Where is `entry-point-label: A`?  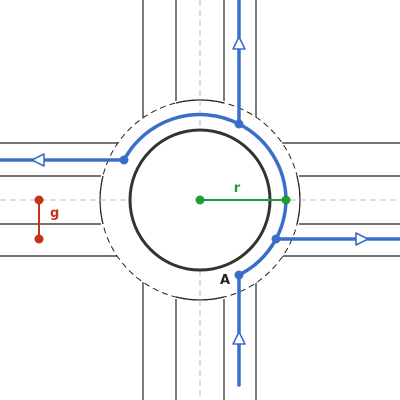
entry-point-label: A is located at coordinates (225, 280).